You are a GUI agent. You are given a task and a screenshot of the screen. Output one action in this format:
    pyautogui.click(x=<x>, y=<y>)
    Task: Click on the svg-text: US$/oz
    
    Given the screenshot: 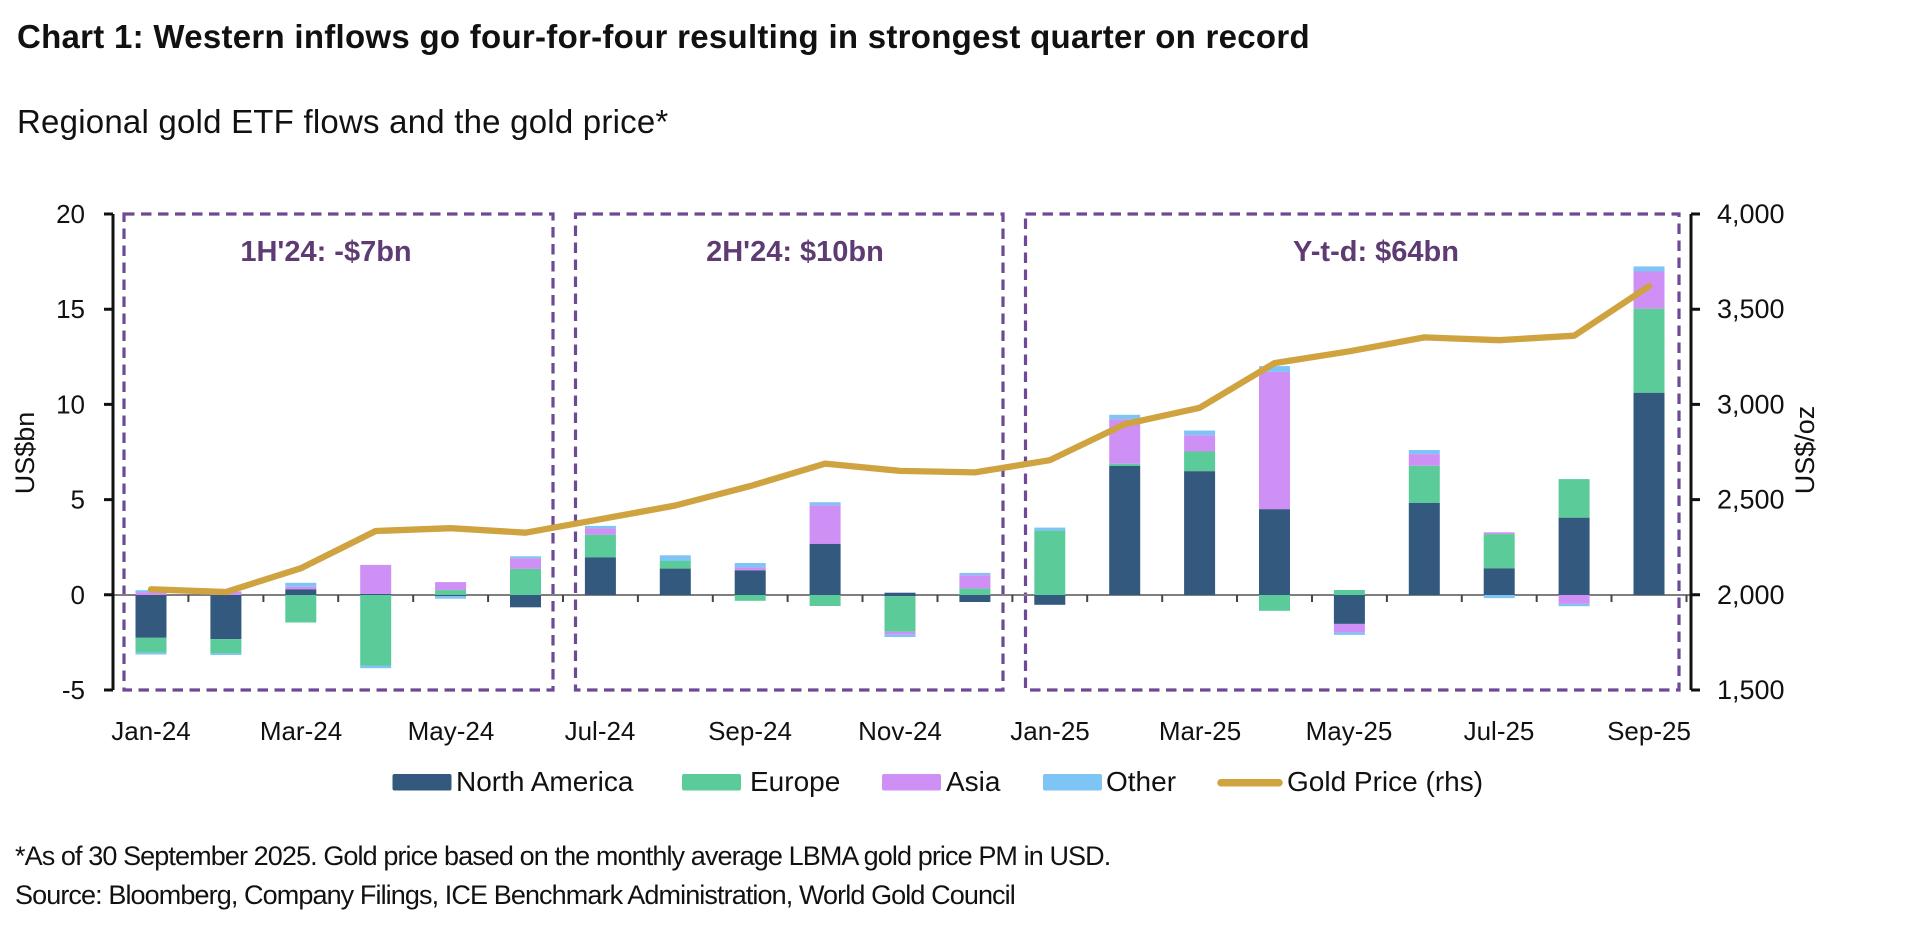 What is the action you would take?
    pyautogui.click(x=1805, y=450)
    